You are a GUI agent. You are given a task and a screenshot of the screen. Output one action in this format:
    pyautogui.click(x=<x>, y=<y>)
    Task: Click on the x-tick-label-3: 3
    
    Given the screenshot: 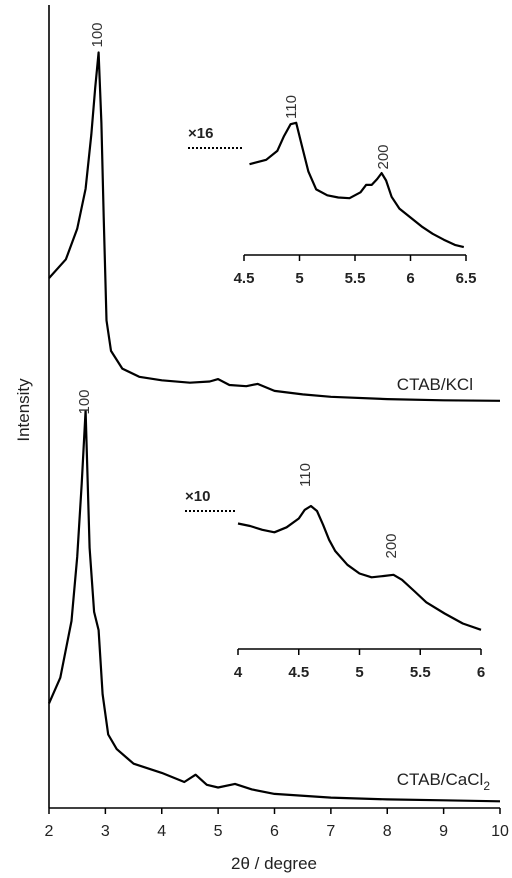 What is the action you would take?
    pyautogui.click(x=105, y=831)
    